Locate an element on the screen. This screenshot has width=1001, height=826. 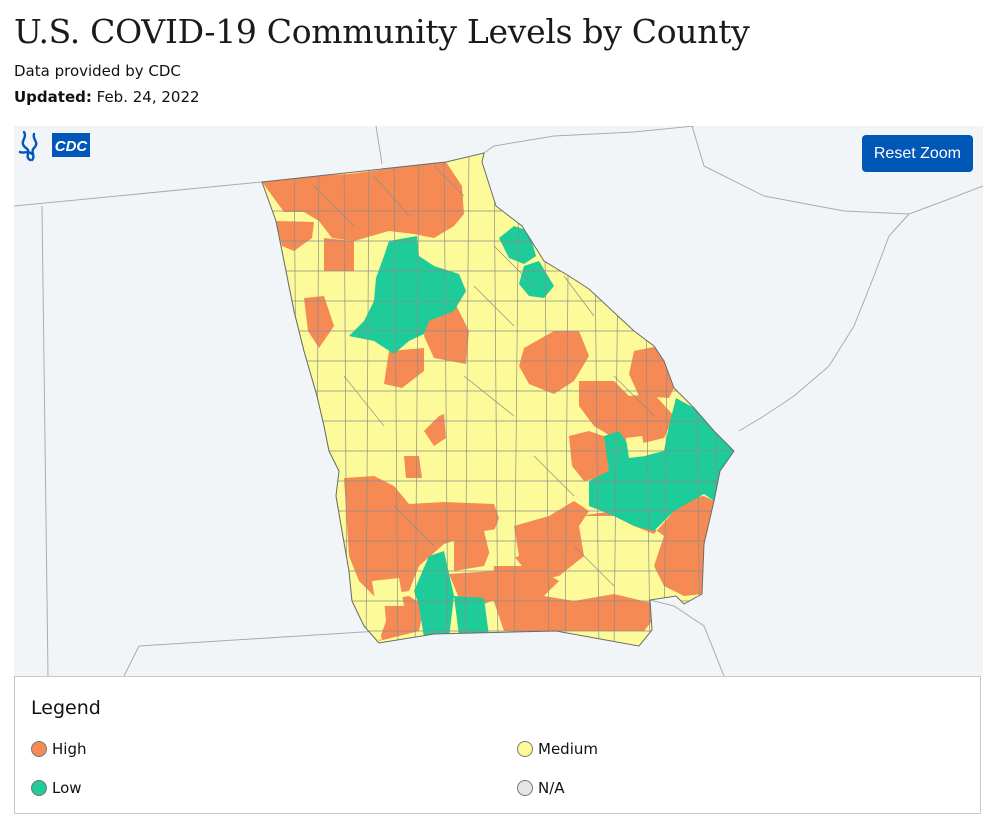
hhs-eagle-icon is located at coordinates (28, 146).